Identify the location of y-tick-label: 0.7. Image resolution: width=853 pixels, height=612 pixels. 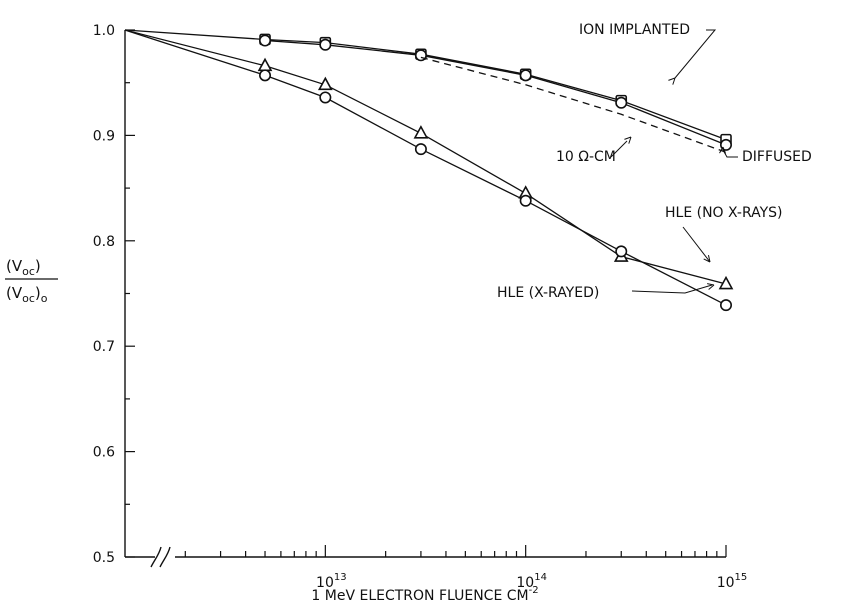
(104, 347).